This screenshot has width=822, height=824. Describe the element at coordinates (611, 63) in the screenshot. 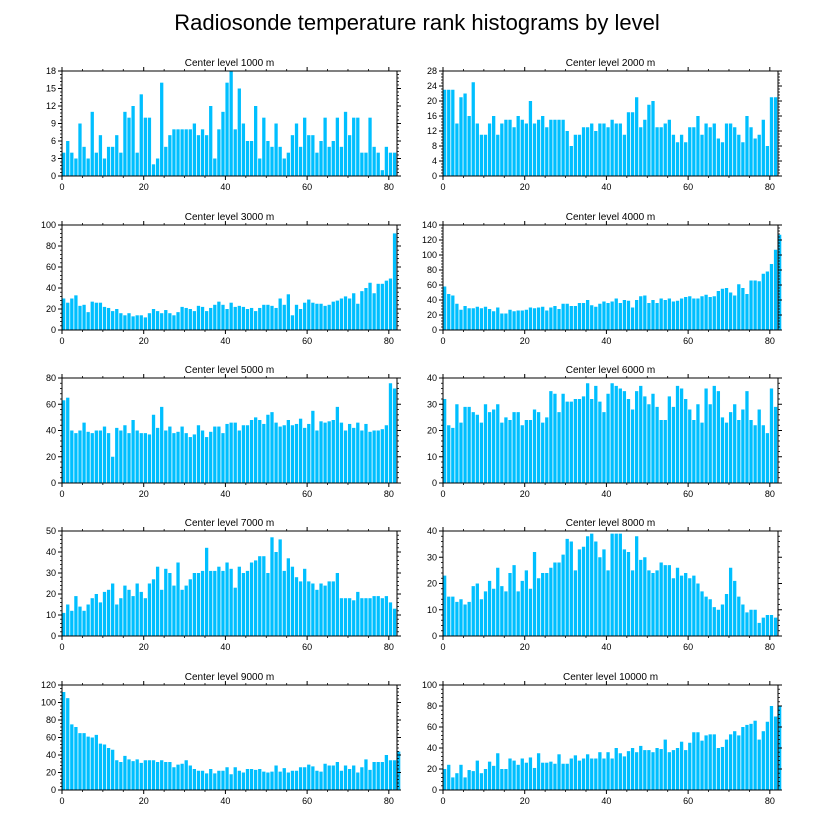

I see `panel-title: Center level 2000 m` at that location.